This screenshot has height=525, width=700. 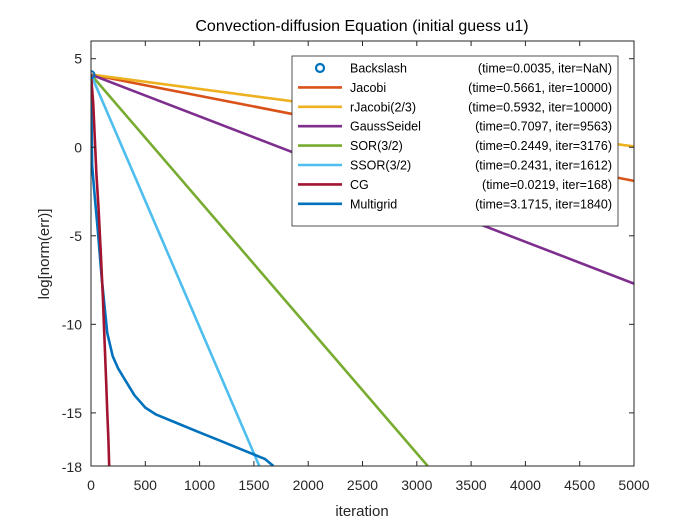 I want to click on legend-info-rjacobi-2-3: (time=0.5932, iter=10000), so click(x=540, y=107).